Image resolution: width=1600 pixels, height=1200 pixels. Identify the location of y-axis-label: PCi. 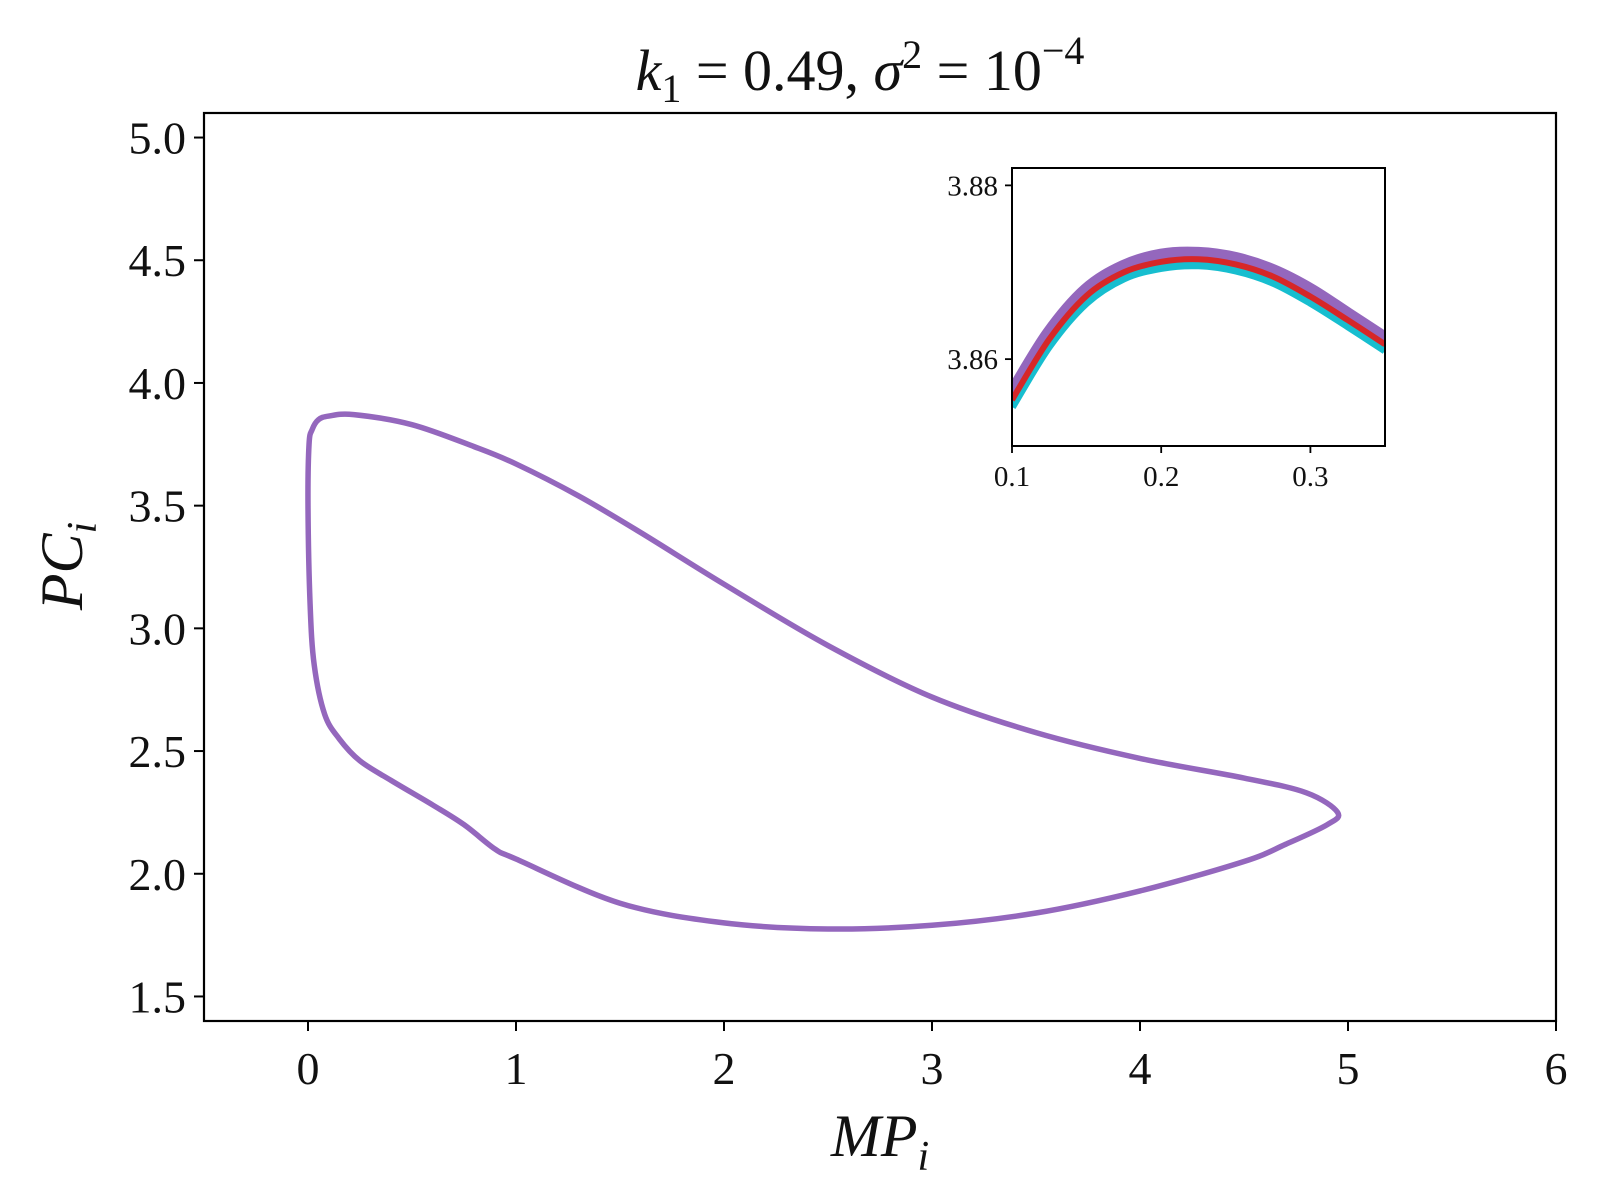
(67, 566).